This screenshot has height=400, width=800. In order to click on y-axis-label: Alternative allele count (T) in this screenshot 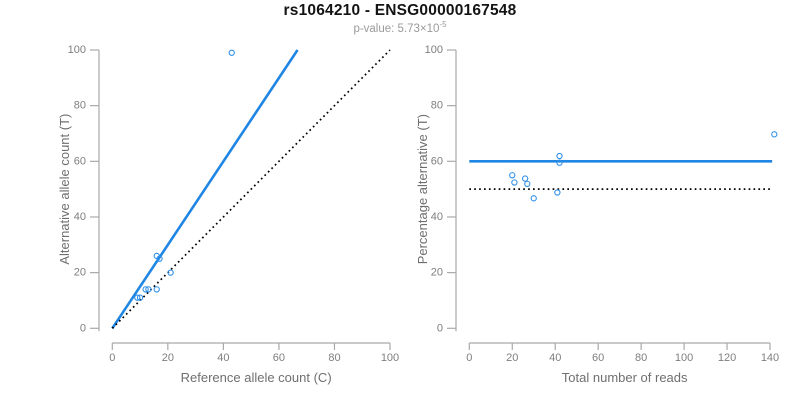, I will do `click(64, 189)`.